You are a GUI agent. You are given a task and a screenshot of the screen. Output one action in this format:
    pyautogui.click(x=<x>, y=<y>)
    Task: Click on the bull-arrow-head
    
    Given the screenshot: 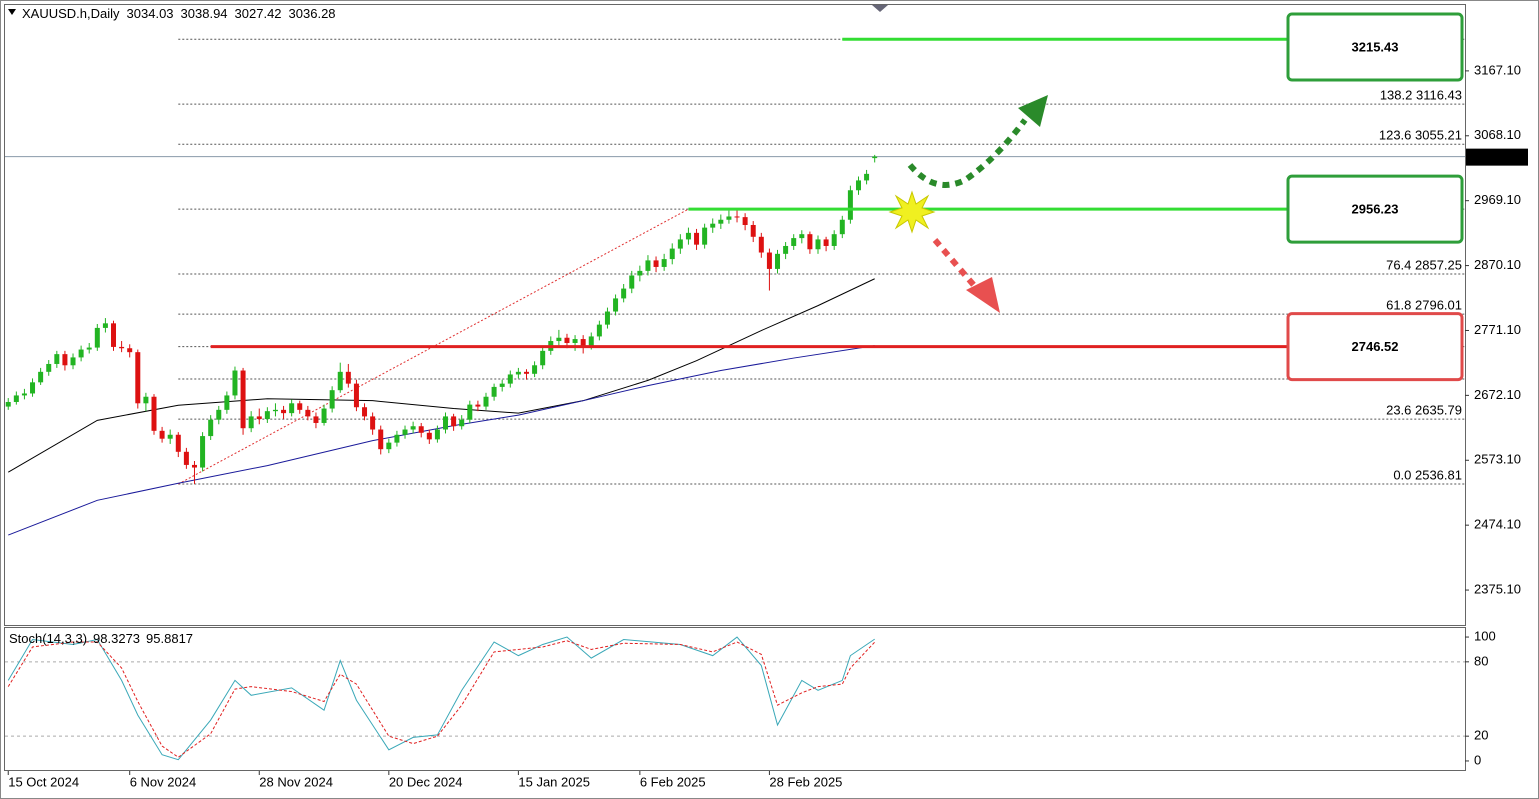 What is the action you would take?
    pyautogui.click(x=1033, y=111)
    